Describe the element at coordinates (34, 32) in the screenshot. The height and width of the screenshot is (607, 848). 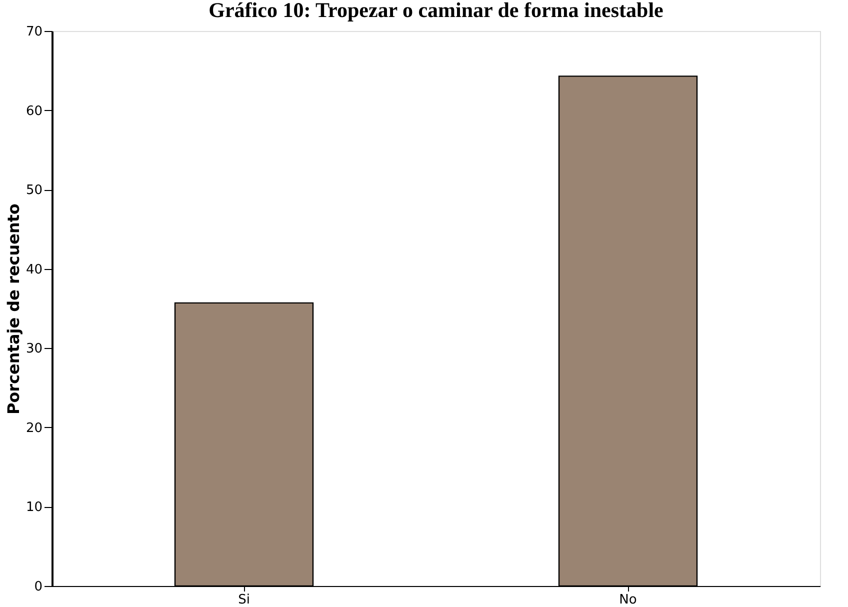
I see `y-tick-label: 70` at that location.